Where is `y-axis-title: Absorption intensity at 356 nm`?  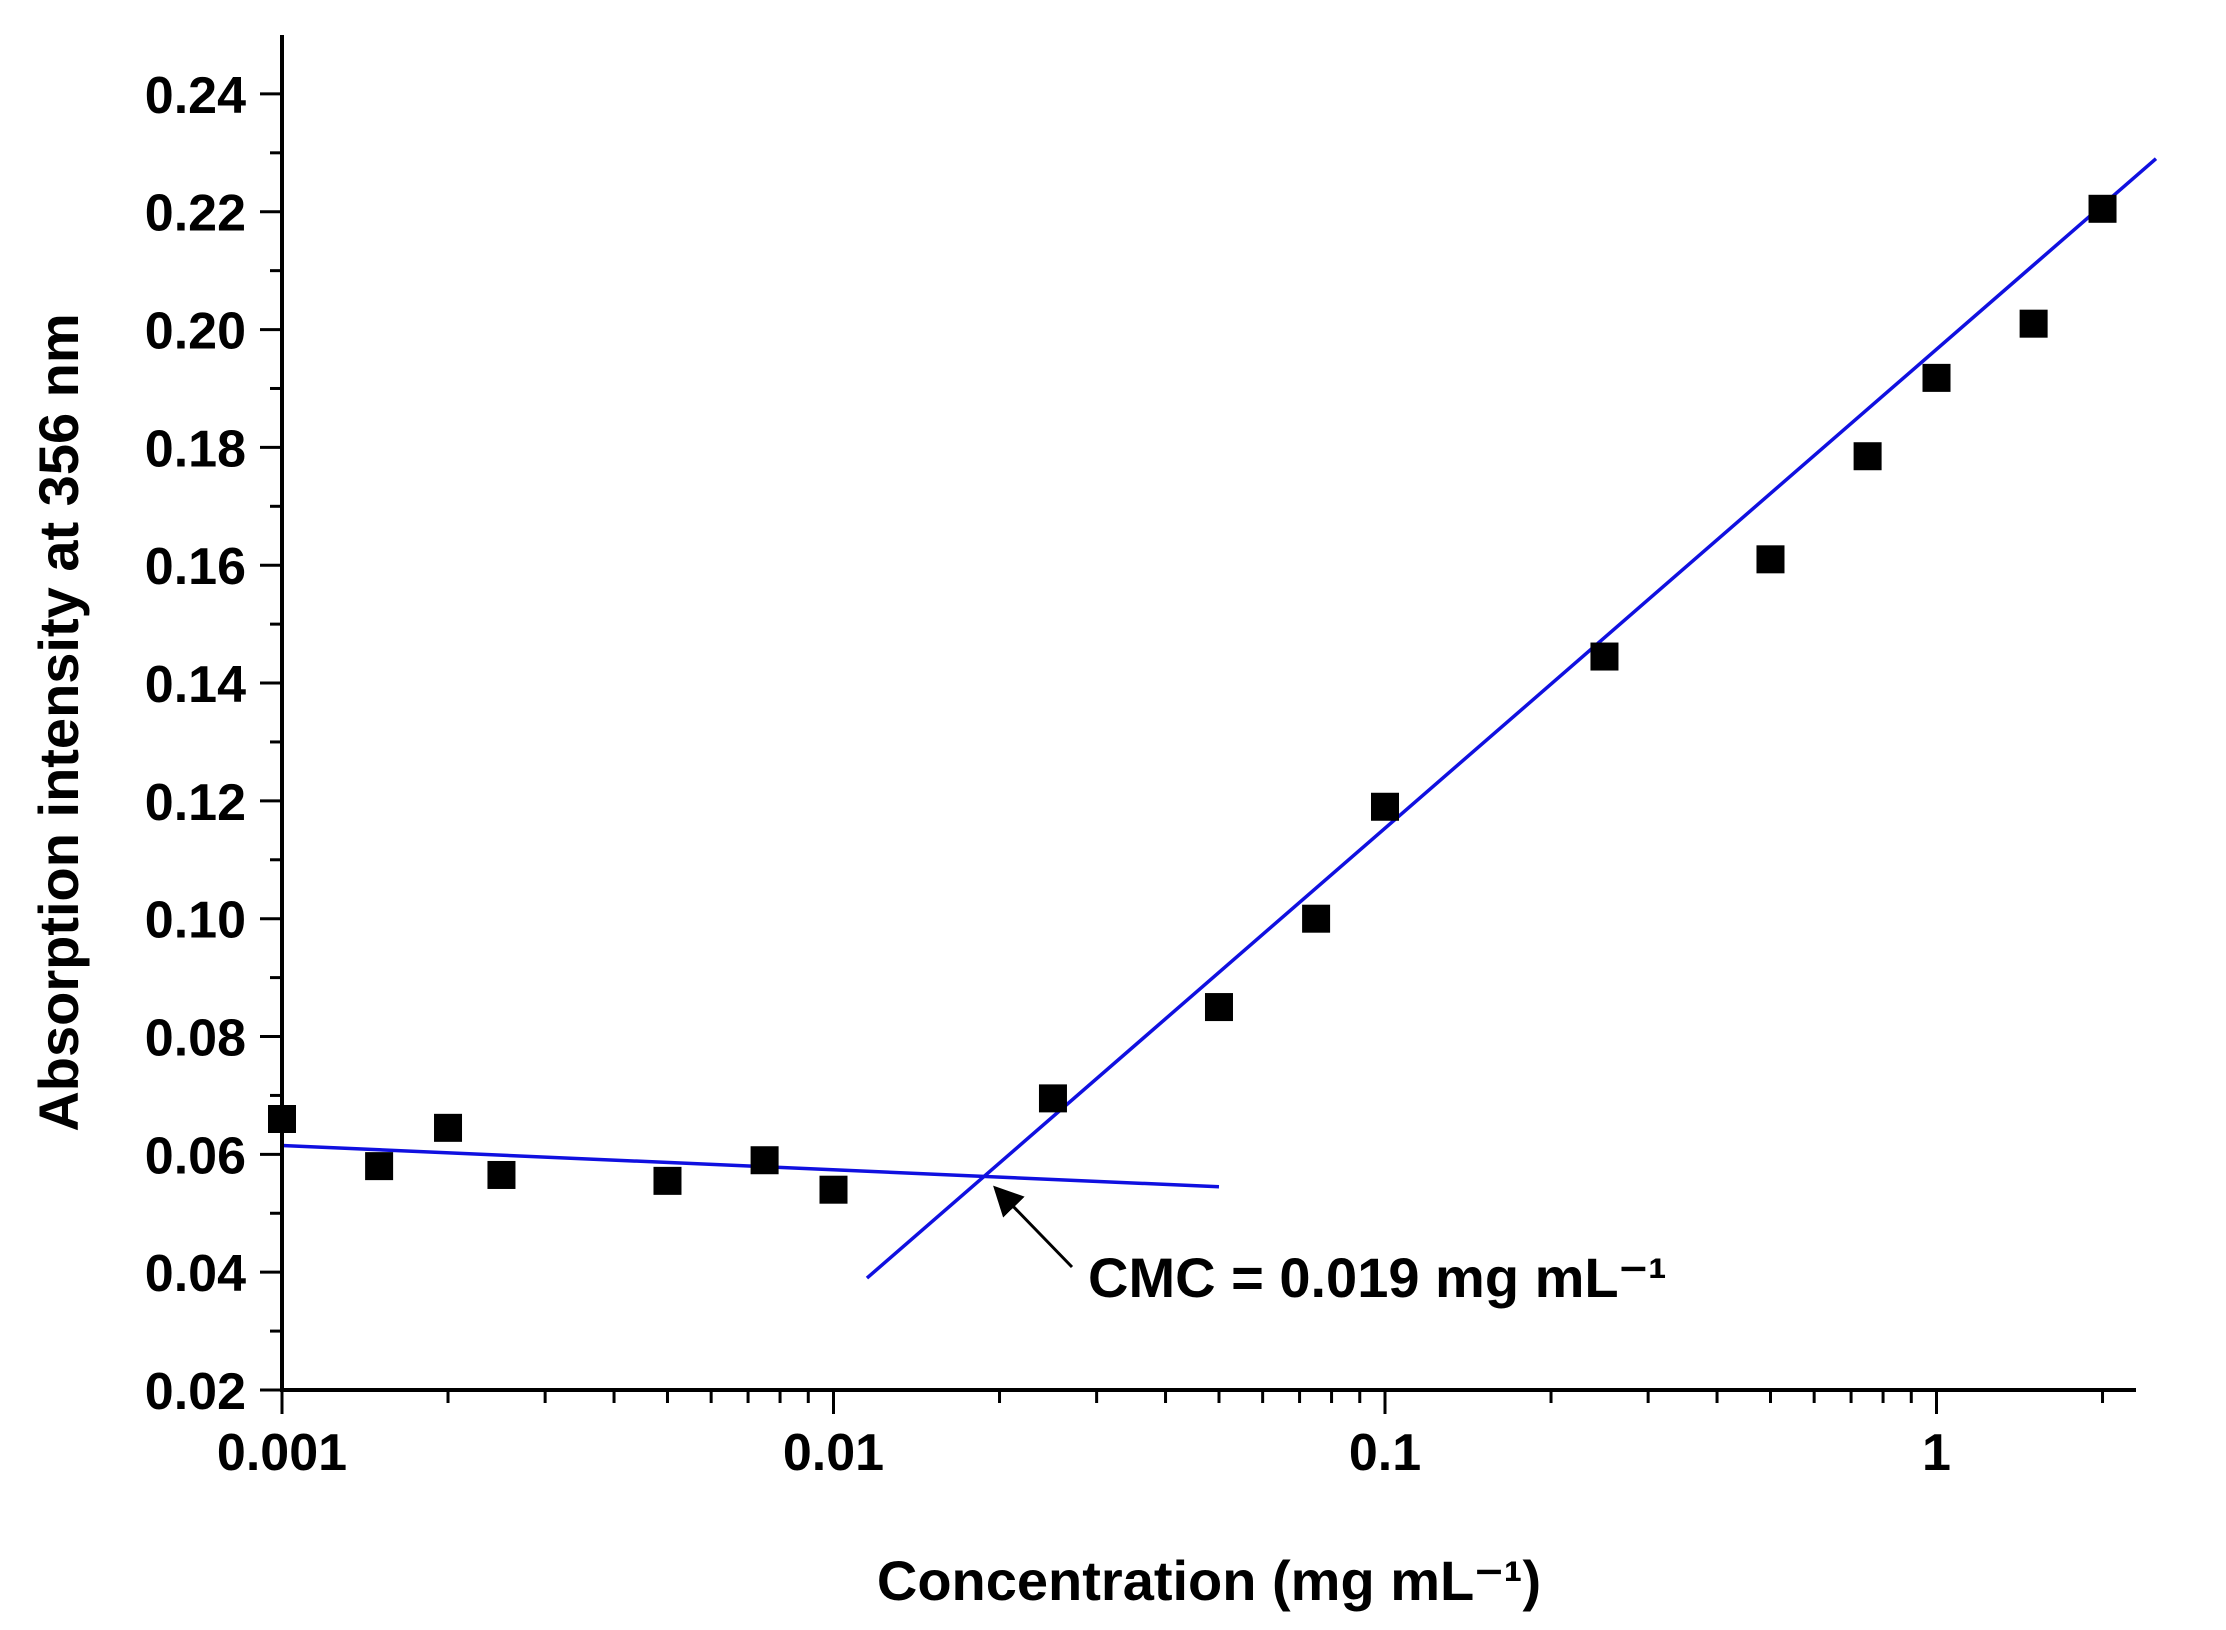 y-axis-title: Absorption intensity at 356 nm is located at coordinates (58, 722).